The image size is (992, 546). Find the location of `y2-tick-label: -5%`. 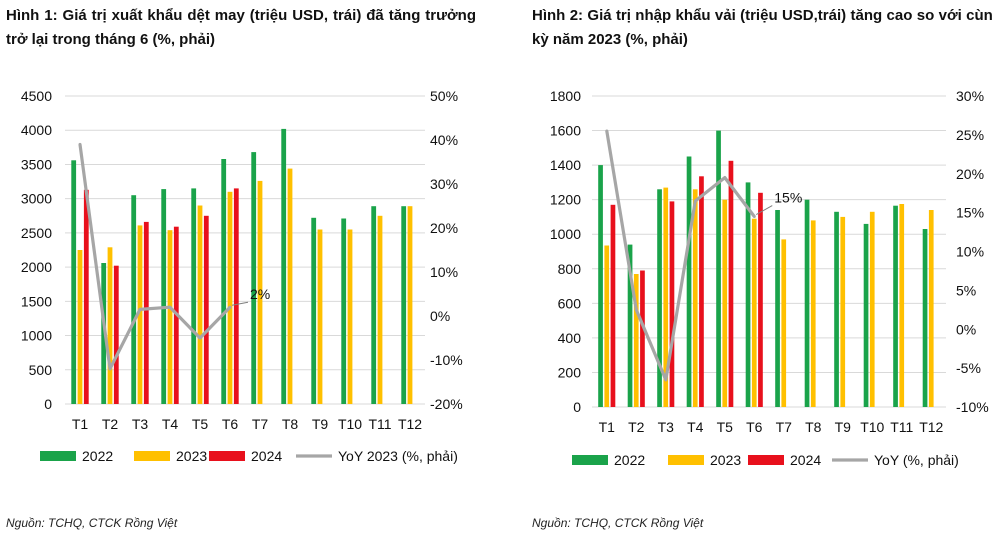

y2-tick-label: -5% is located at coordinates (968, 368).